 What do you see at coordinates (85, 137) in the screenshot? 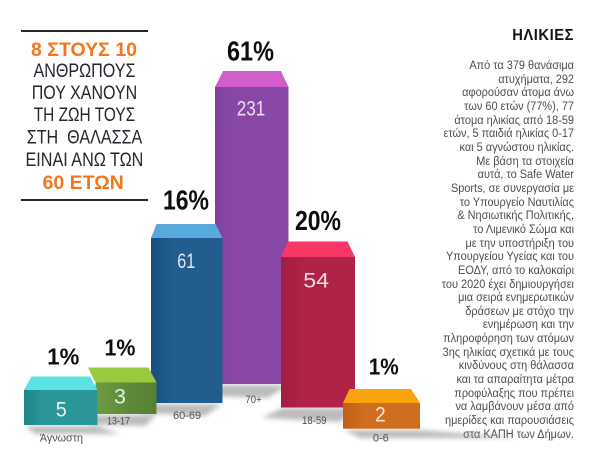
I see `svg-text: ΣΤΗ ΘΑΛΑΣΣΑ` at bounding box center [85, 137].